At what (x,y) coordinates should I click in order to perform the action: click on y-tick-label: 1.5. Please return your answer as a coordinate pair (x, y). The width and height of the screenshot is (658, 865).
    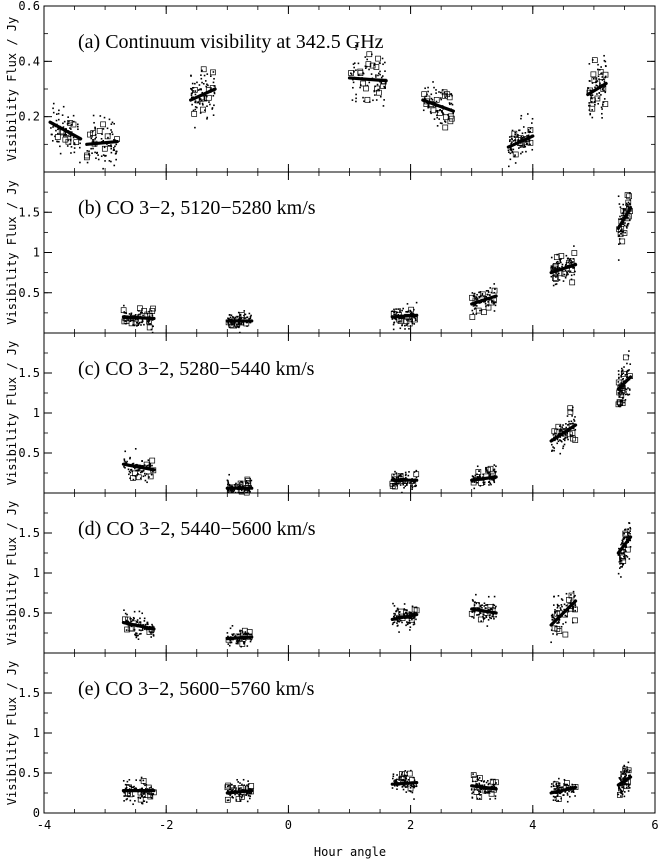
    Looking at the image, I should click on (29, 533).